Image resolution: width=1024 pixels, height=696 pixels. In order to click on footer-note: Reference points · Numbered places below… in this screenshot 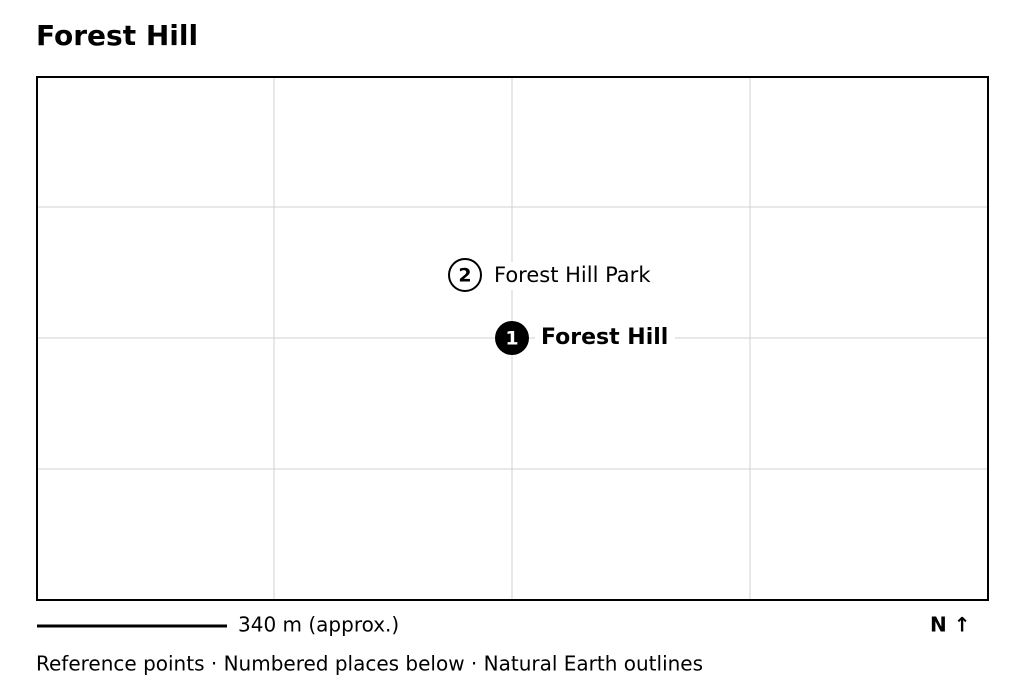, I will do `click(369, 664)`.